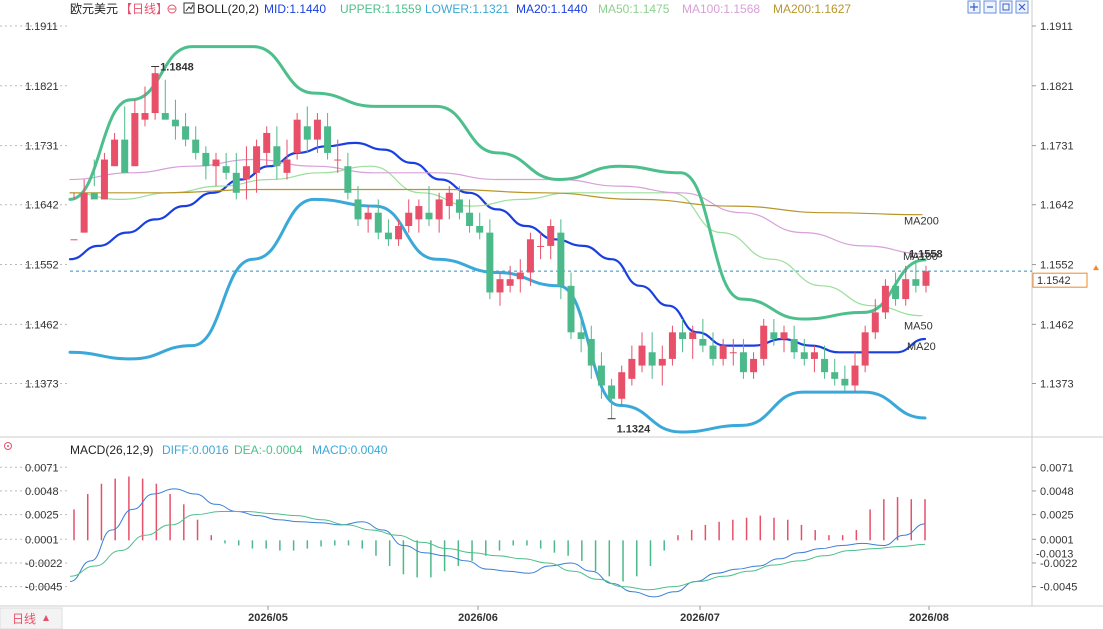 The width and height of the screenshot is (1103, 629). I want to click on period-button-label: 日线, so click(24, 619).